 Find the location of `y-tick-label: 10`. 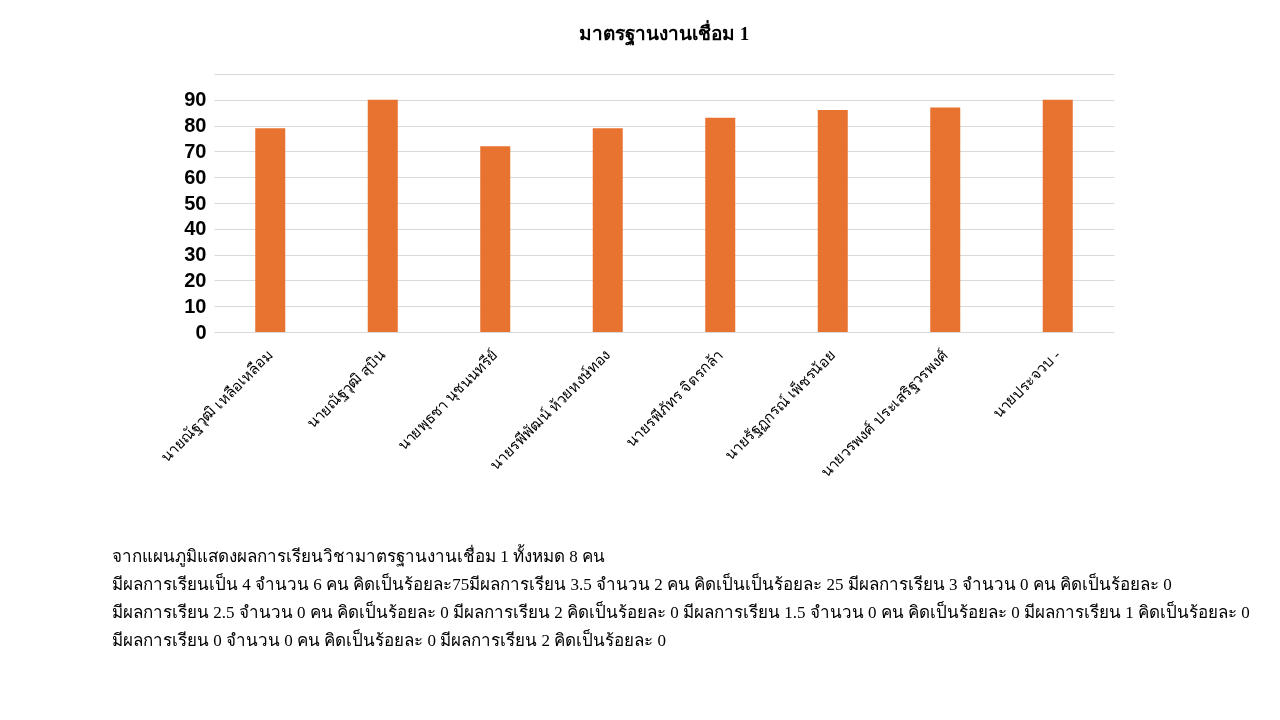

y-tick-label: 10 is located at coordinates (195, 305).